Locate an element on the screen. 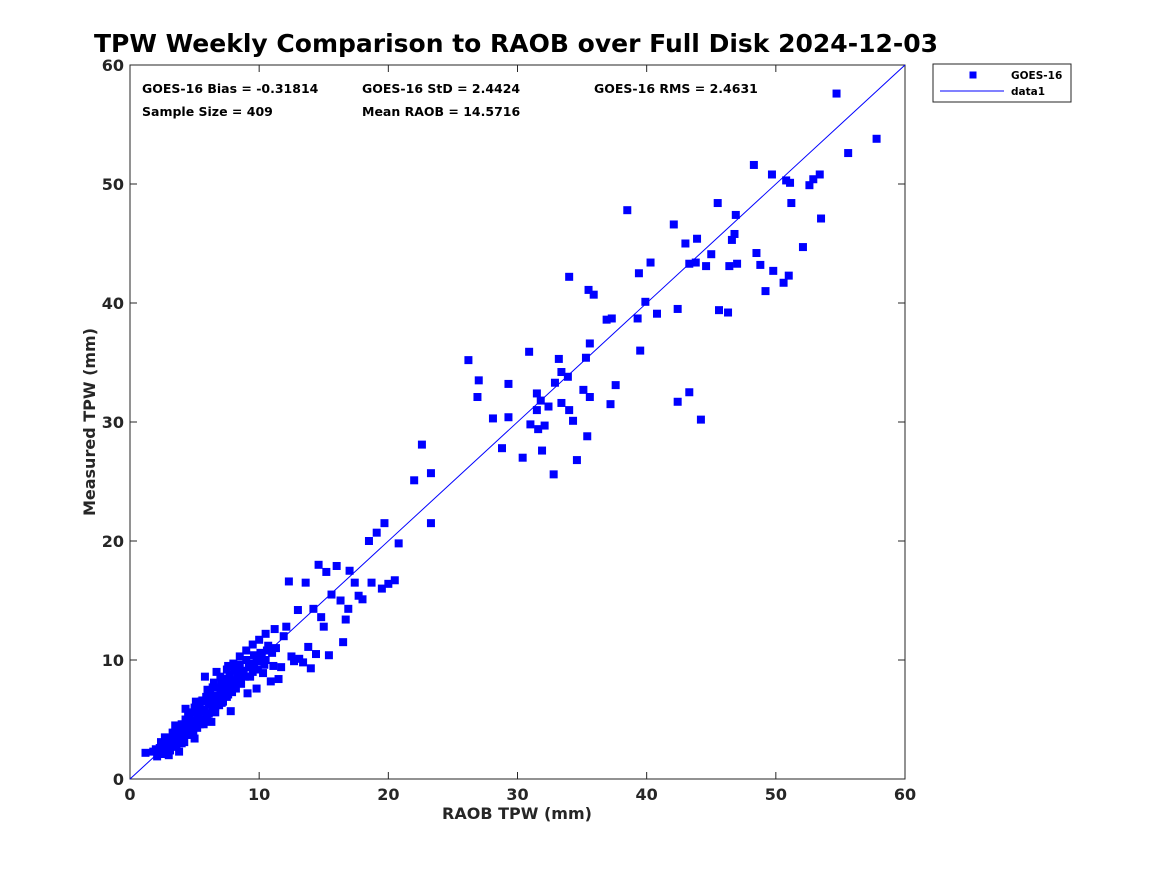  legend: GOES-16 data1 is located at coordinates (1002, 83).